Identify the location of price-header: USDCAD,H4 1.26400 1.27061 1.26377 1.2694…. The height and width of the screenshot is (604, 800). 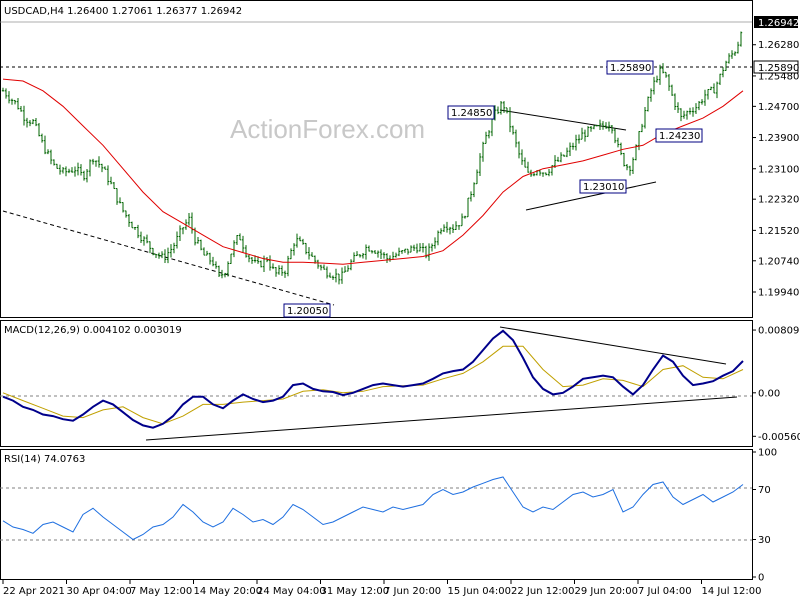
(123, 11).